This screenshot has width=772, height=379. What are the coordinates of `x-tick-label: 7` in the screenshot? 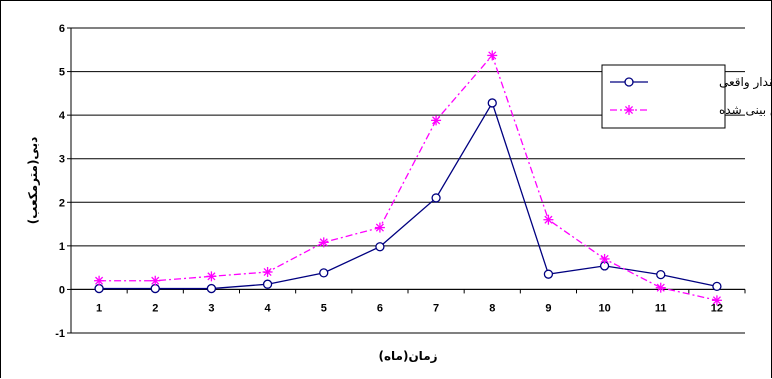 It's located at (436, 308).